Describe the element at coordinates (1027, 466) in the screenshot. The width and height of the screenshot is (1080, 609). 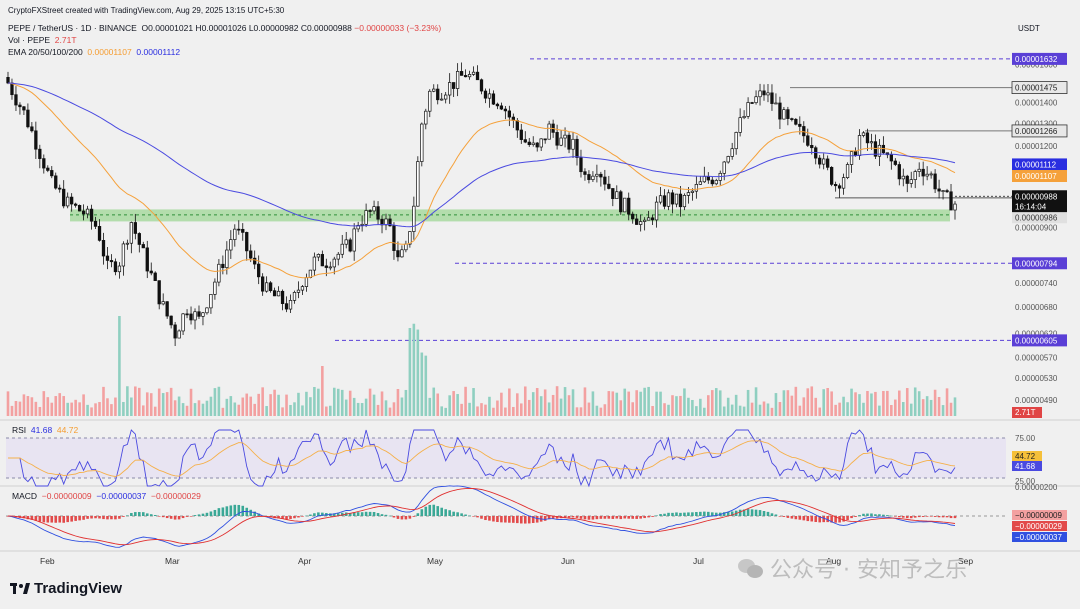
I see `rsi-value-badge` at that location.